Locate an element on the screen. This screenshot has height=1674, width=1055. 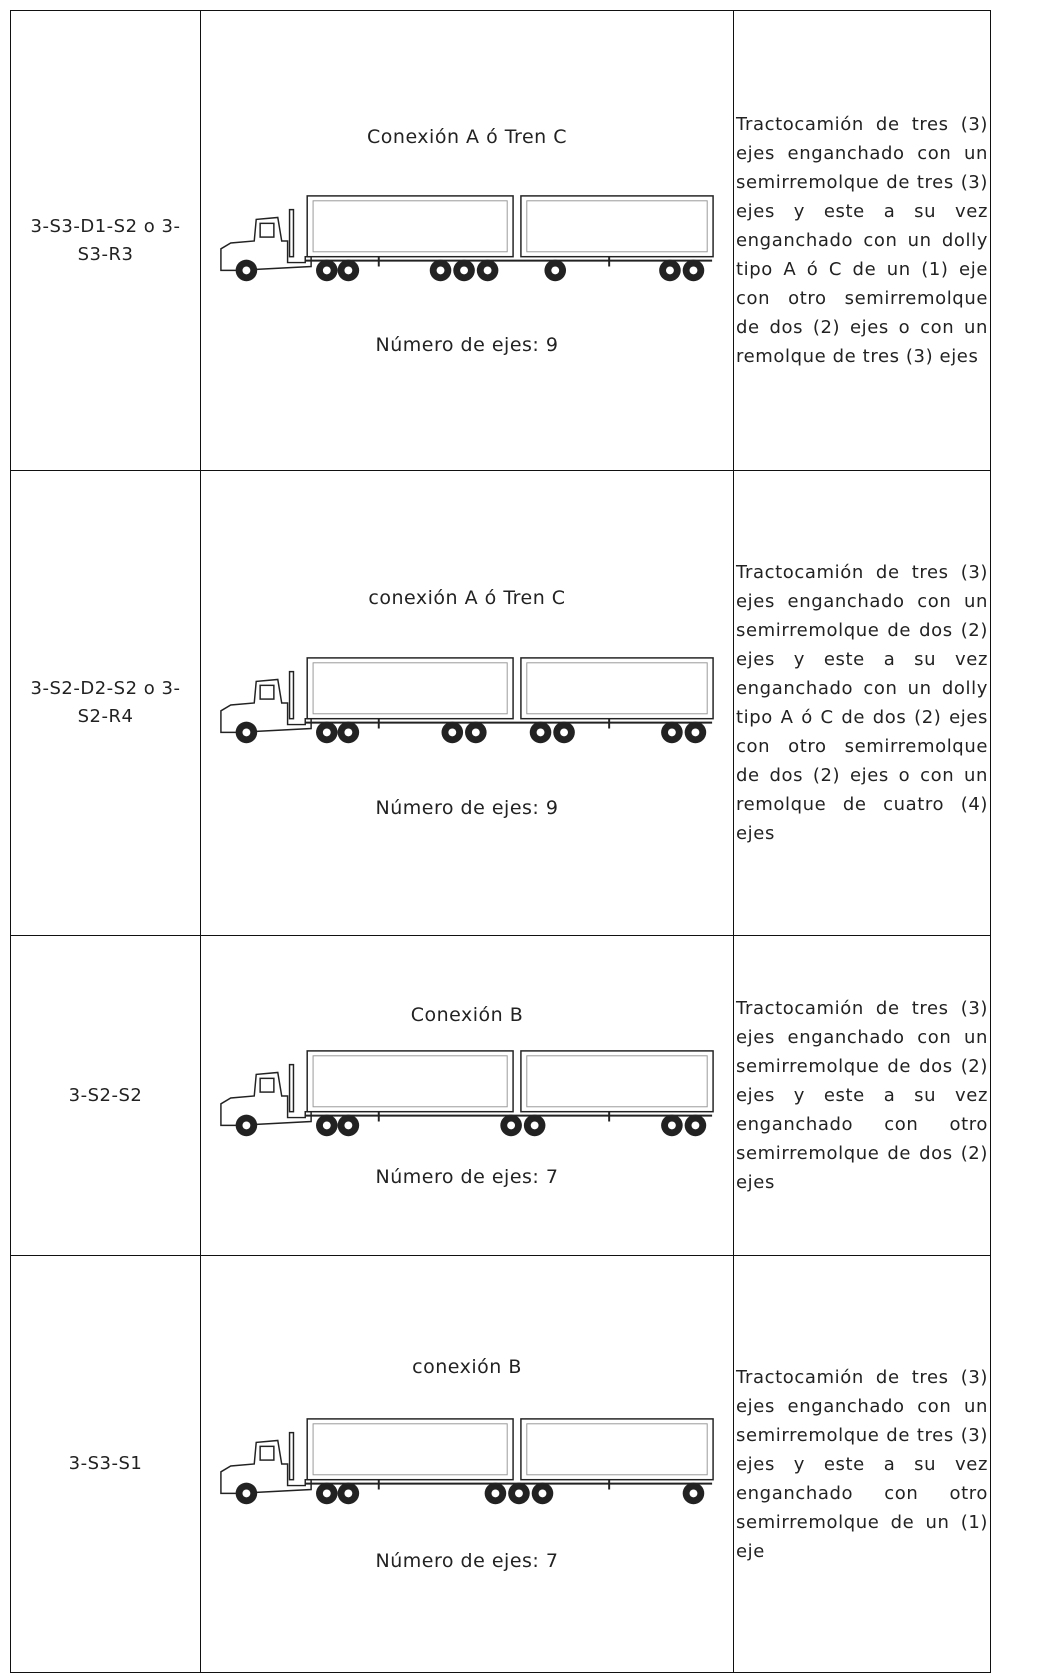
vehicle-code: 3-S3-D1-S2 o 3-S3-R3 is located at coordinates (106, 240).